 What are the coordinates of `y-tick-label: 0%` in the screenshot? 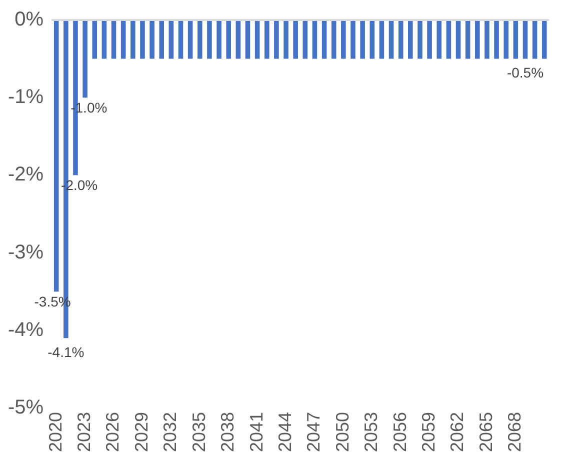 It's located at (29, 19).